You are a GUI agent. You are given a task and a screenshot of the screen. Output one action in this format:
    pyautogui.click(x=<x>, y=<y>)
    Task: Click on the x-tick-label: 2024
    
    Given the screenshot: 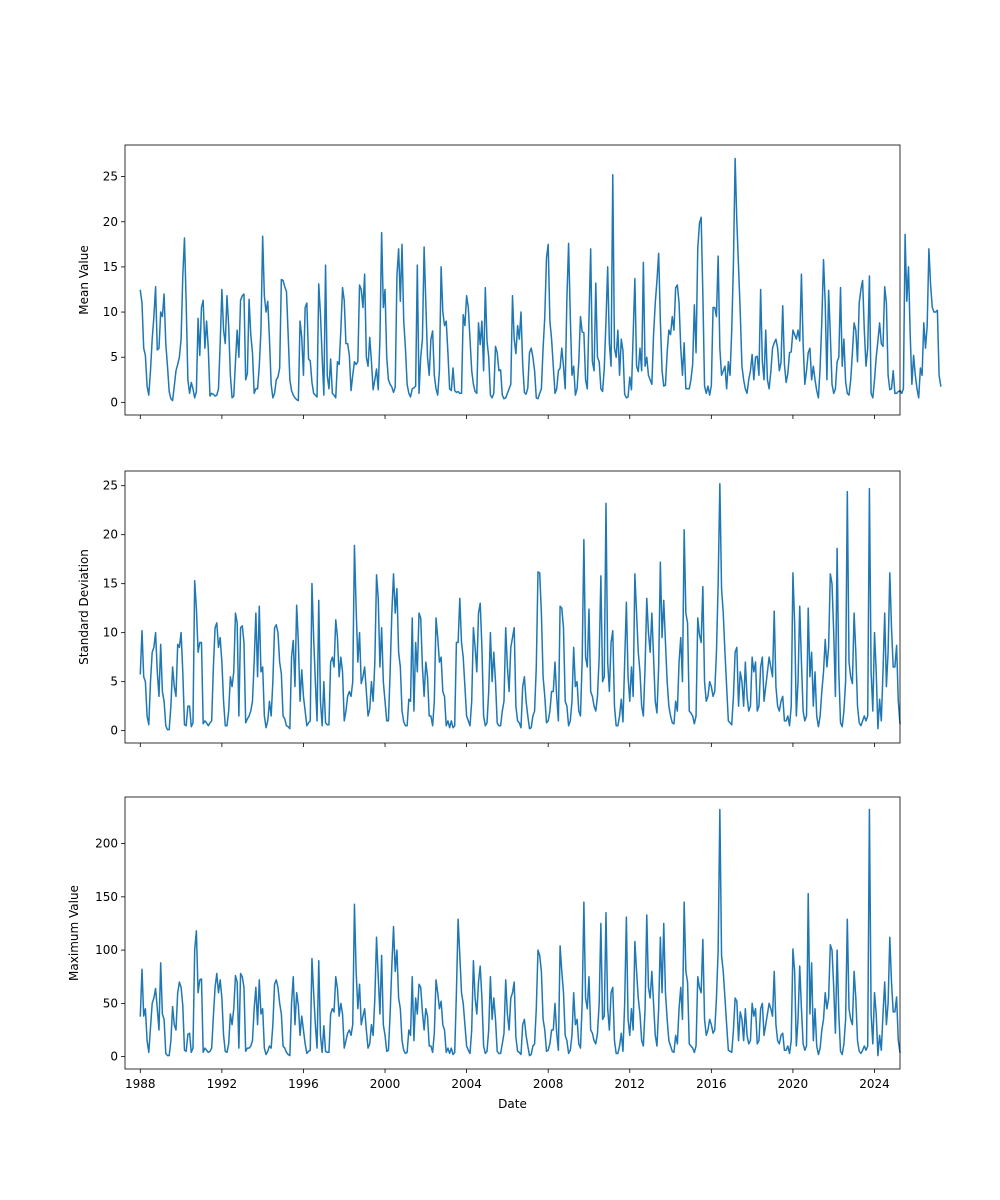 What is the action you would take?
    pyautogui.click(x=874, y=1084)
    